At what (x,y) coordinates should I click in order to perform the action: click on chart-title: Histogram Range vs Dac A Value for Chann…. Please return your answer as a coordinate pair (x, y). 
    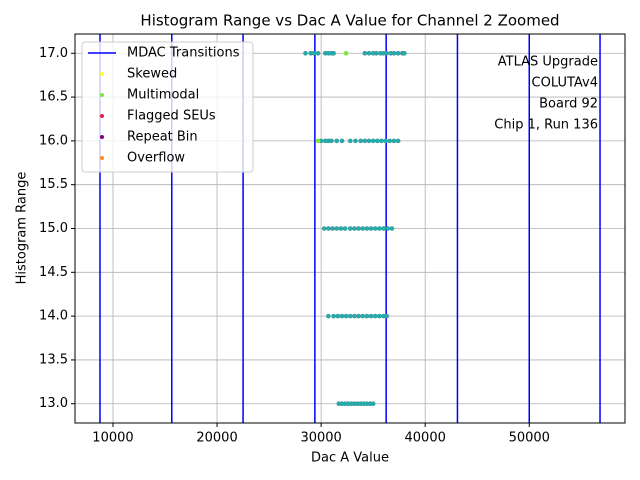
    Looking at the image, I should click on (349, 21).